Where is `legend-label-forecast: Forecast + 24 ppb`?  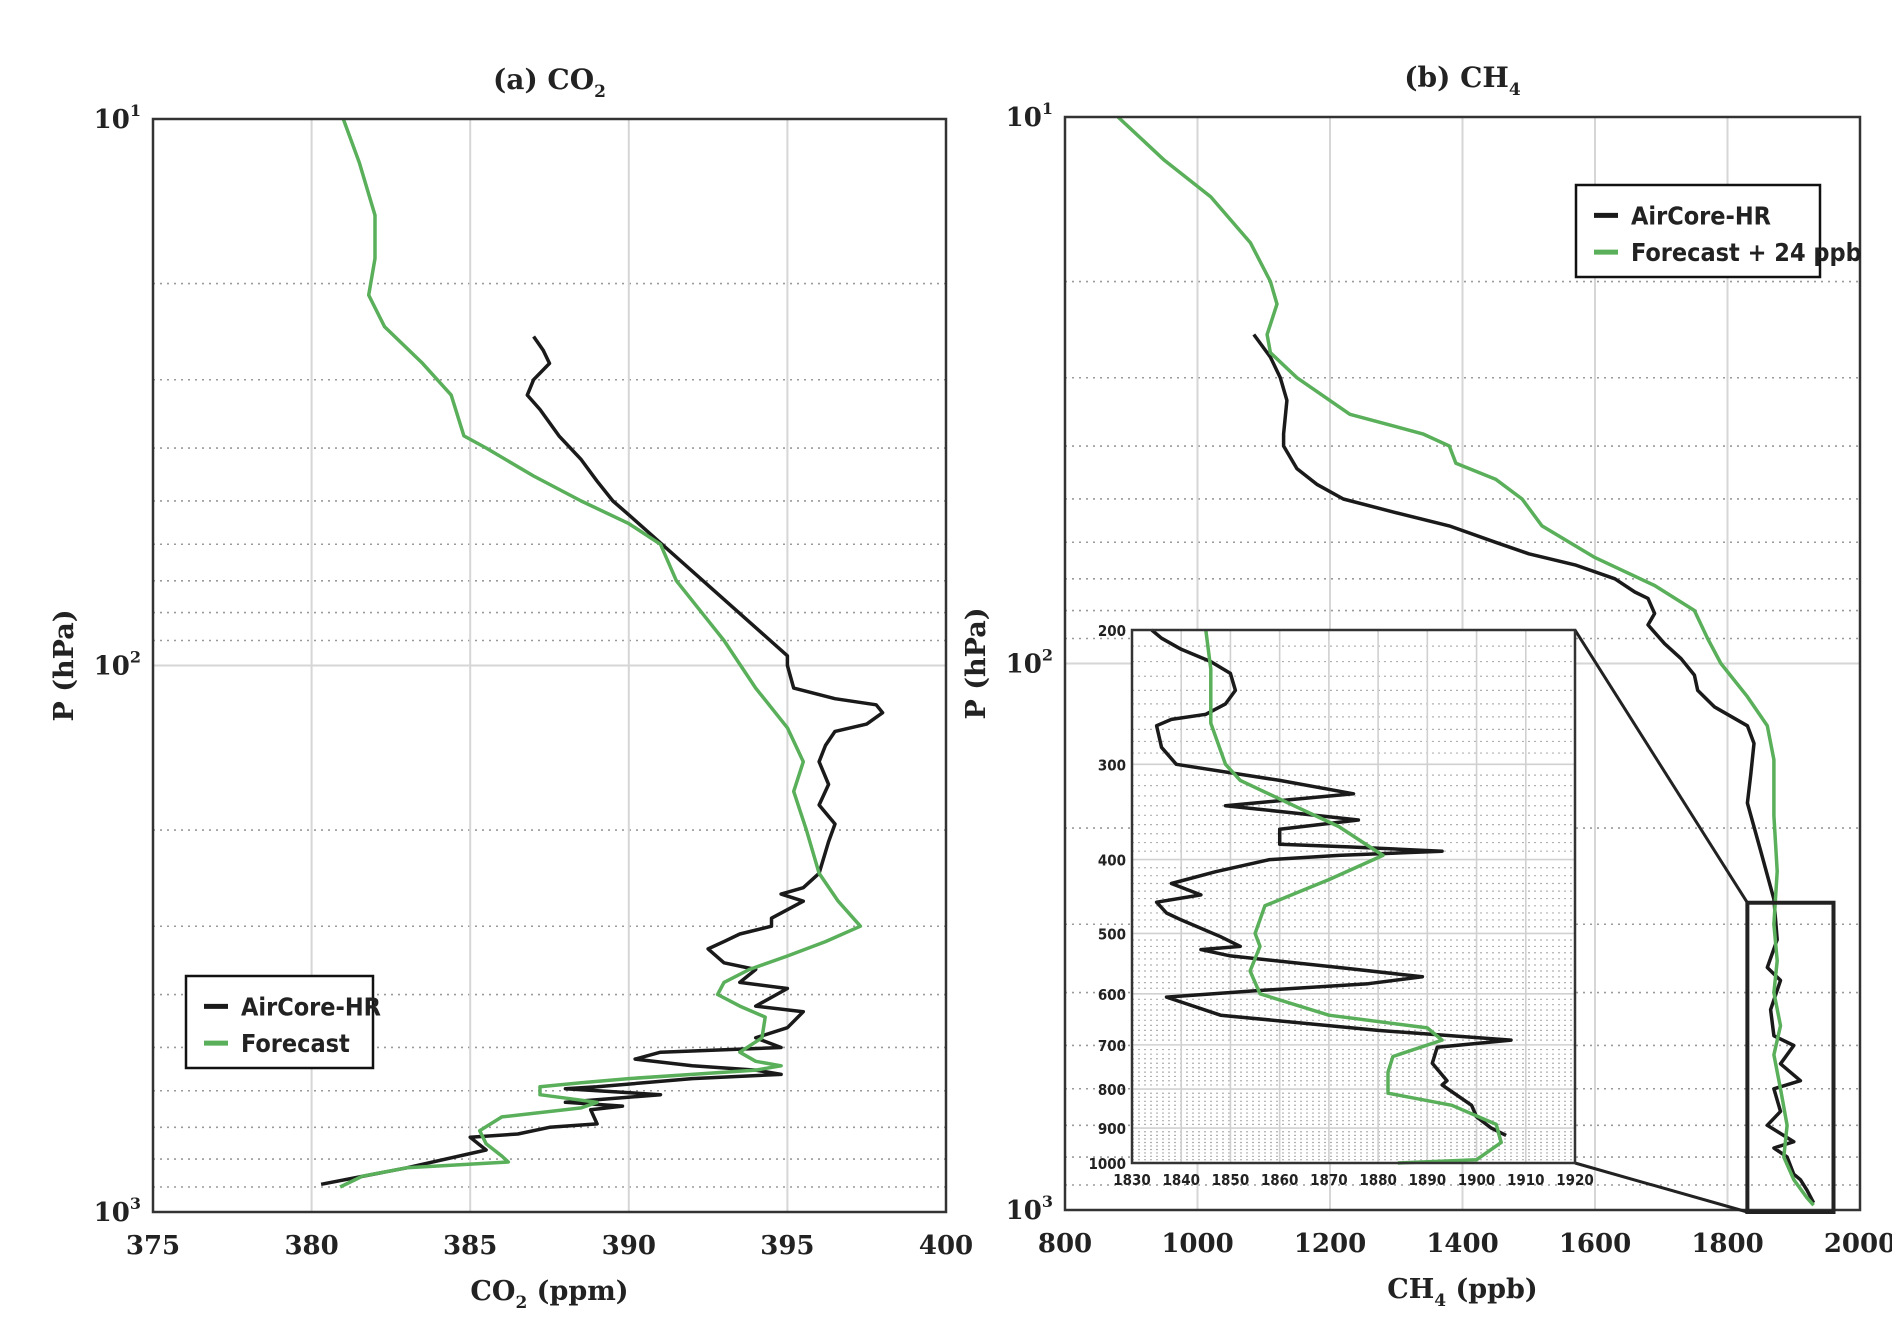 legend-label-forecast: Forecast + 24 ppb is located at coordinates (1746, 252).